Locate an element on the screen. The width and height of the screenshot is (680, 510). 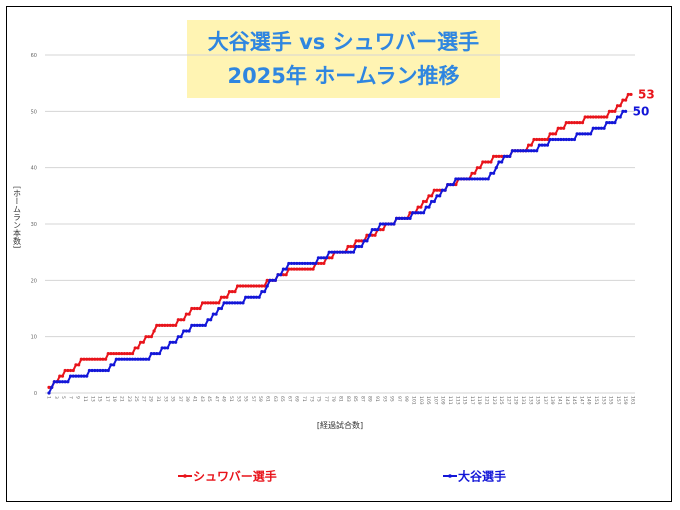
x-tick-label: 91 is located at coordinates (377, 399).